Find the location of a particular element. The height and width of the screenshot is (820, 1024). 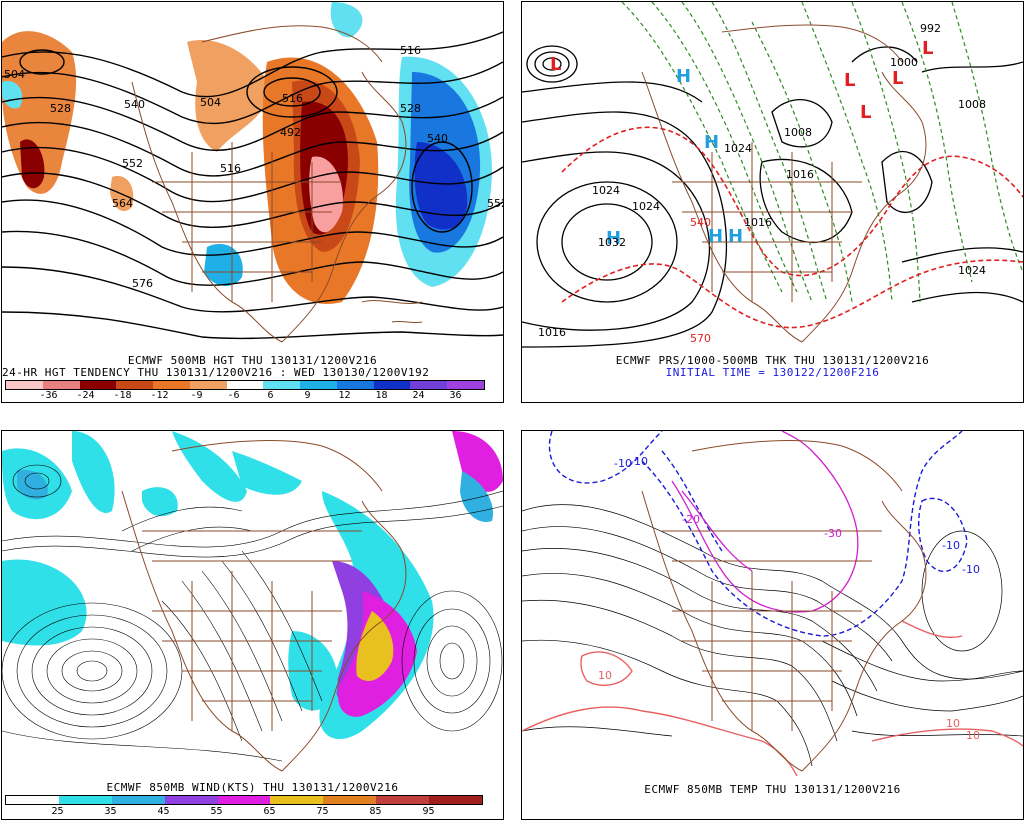

contour-label: 576 is located at coordinates (142, 283).